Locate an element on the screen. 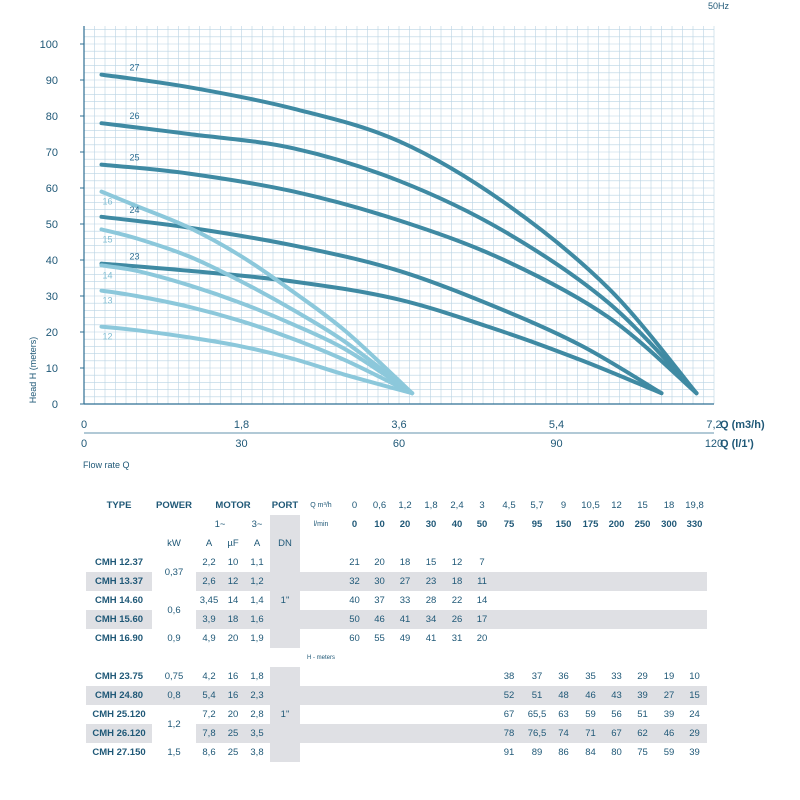 The height and width of the screenshot is (800, 800). y-tick-label: 40 is located at coordinates (52, 261).